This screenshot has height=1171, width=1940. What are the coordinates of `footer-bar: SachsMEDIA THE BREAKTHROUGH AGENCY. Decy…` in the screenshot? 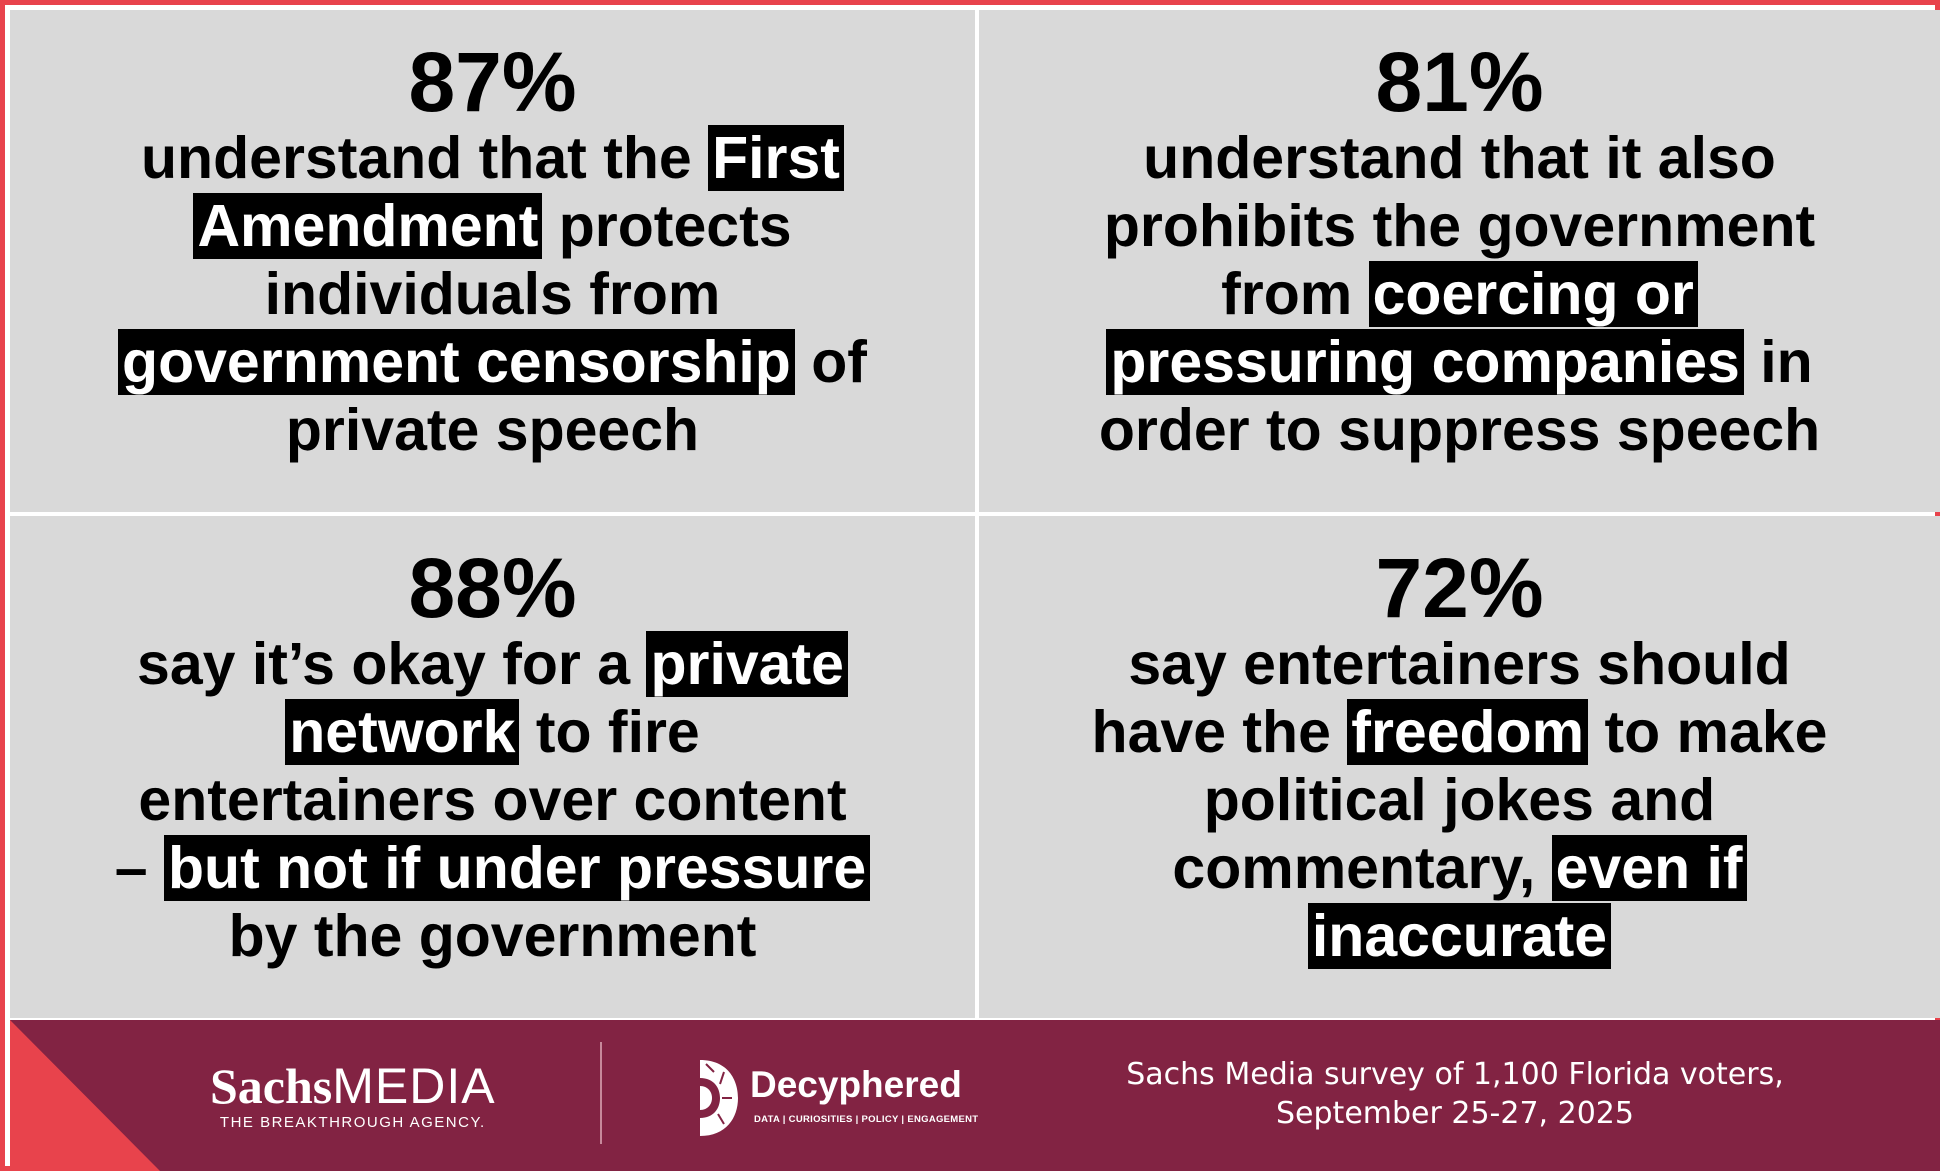 It's located at (975, 1095).